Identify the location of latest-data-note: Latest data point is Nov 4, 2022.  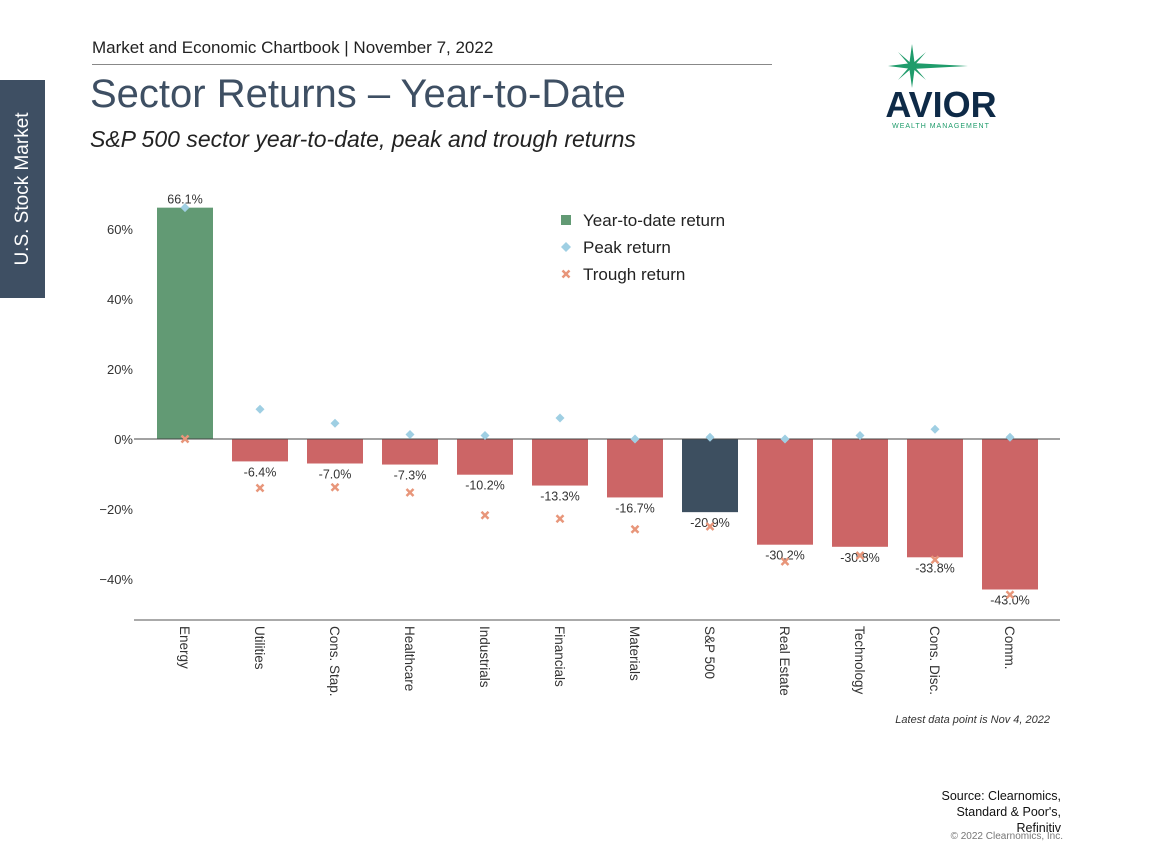
(972, 720).